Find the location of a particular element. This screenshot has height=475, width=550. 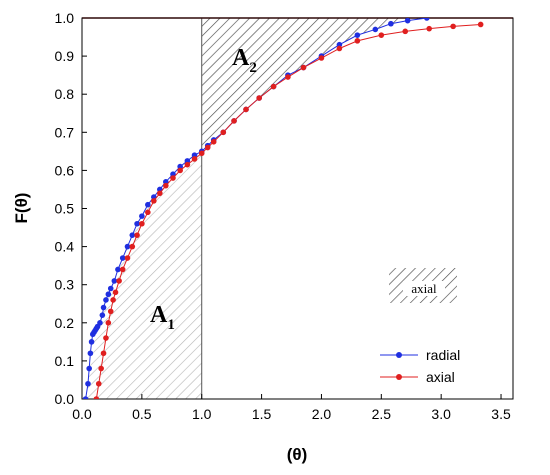

region-a2-label: A2 is located at coordinates (244, 60).